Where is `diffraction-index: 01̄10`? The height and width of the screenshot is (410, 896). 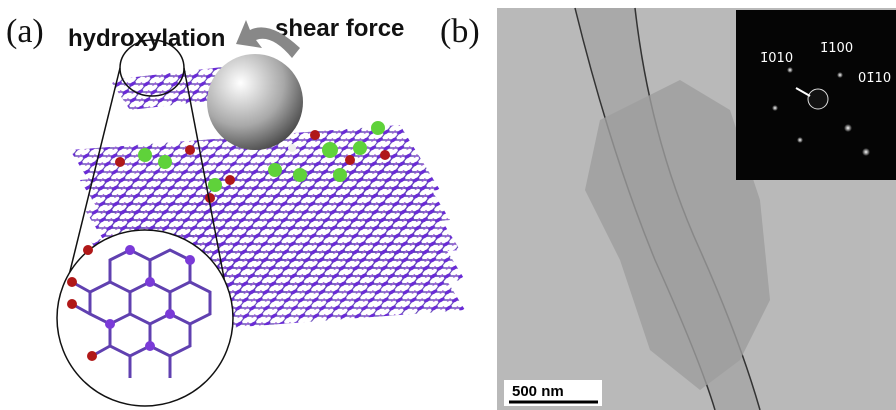 diffraction-index: 01̄10 is located at coordinates (874, 78).